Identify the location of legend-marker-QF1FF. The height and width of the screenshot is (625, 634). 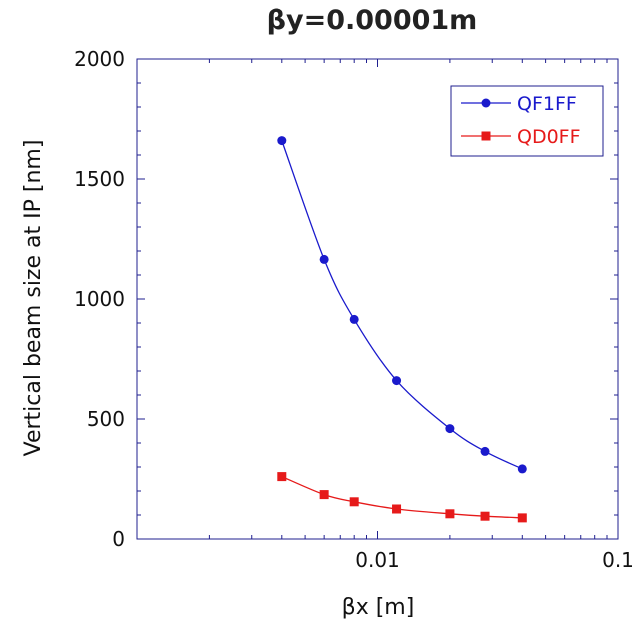
(486, 103).